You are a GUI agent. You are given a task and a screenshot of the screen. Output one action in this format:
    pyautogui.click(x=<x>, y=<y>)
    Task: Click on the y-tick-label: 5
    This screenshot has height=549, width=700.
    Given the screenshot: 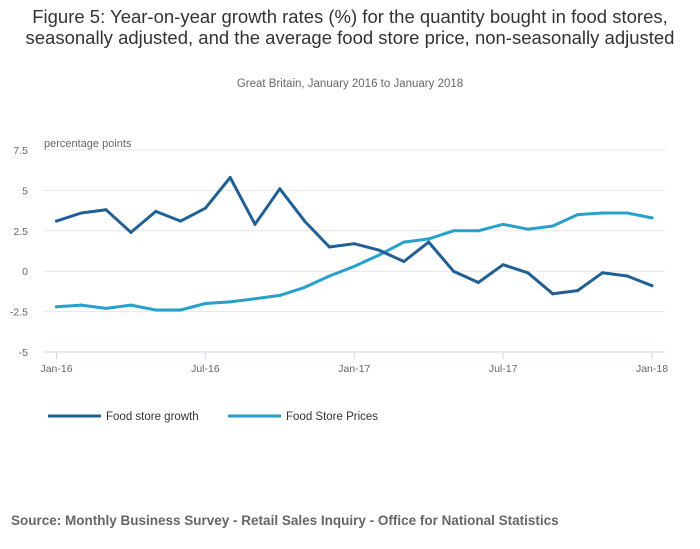 What is the action you would take?
    pyautogui.click(x=25, y=191)
    